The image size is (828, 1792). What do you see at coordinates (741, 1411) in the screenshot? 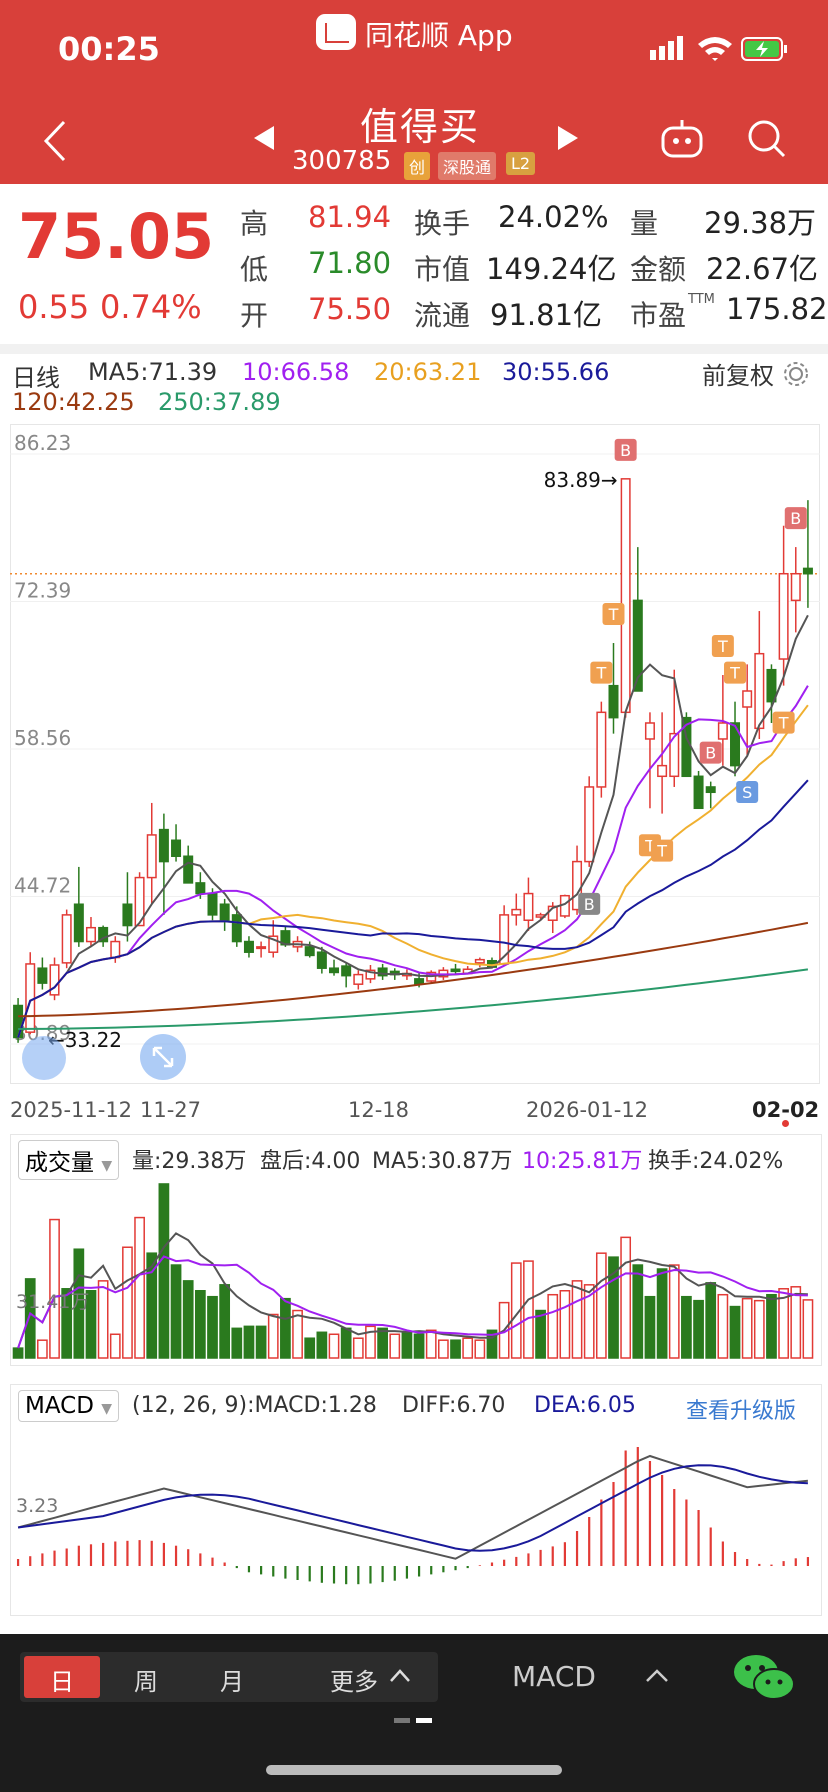
I see `upgrade-link: 查看升级版` at bounding box center [741, 1411].